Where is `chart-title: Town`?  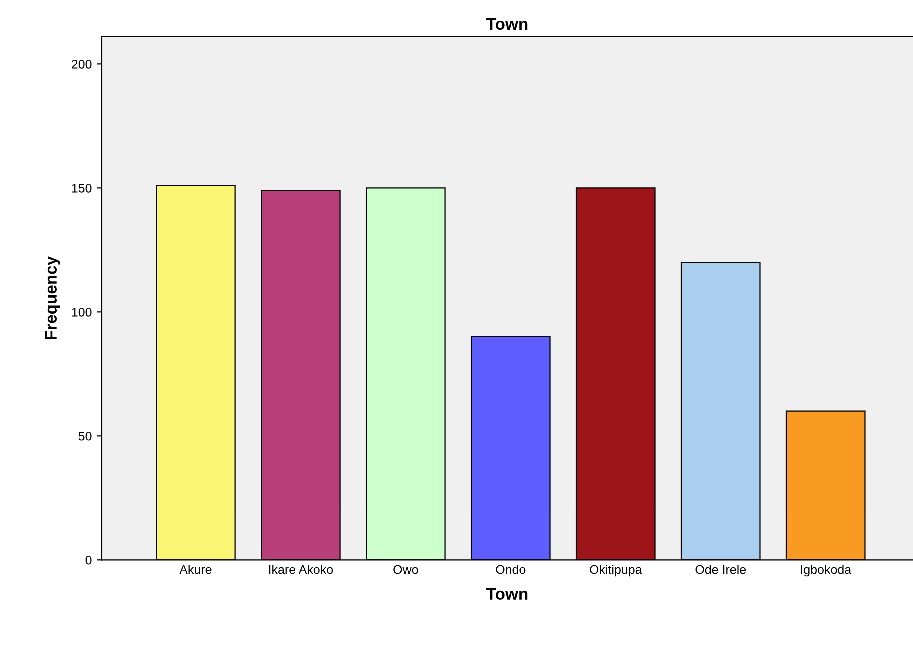
chart-title: Town is located at coordinates (507, 24).